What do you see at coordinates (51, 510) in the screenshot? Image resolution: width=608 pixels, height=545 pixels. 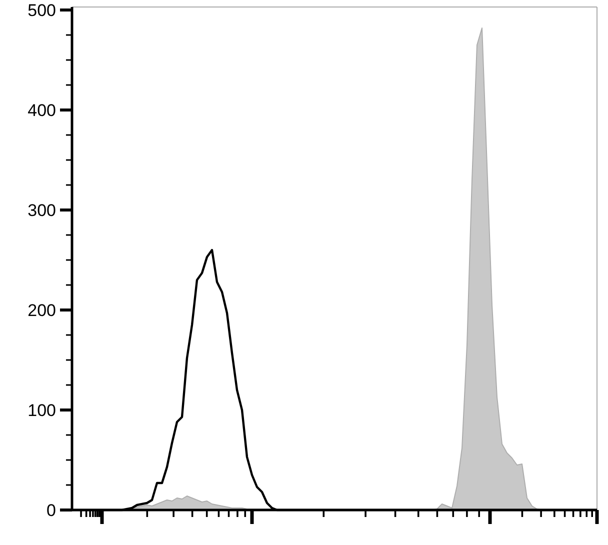 I see `y-tick-label: 0` at bounding box center [51, 510].